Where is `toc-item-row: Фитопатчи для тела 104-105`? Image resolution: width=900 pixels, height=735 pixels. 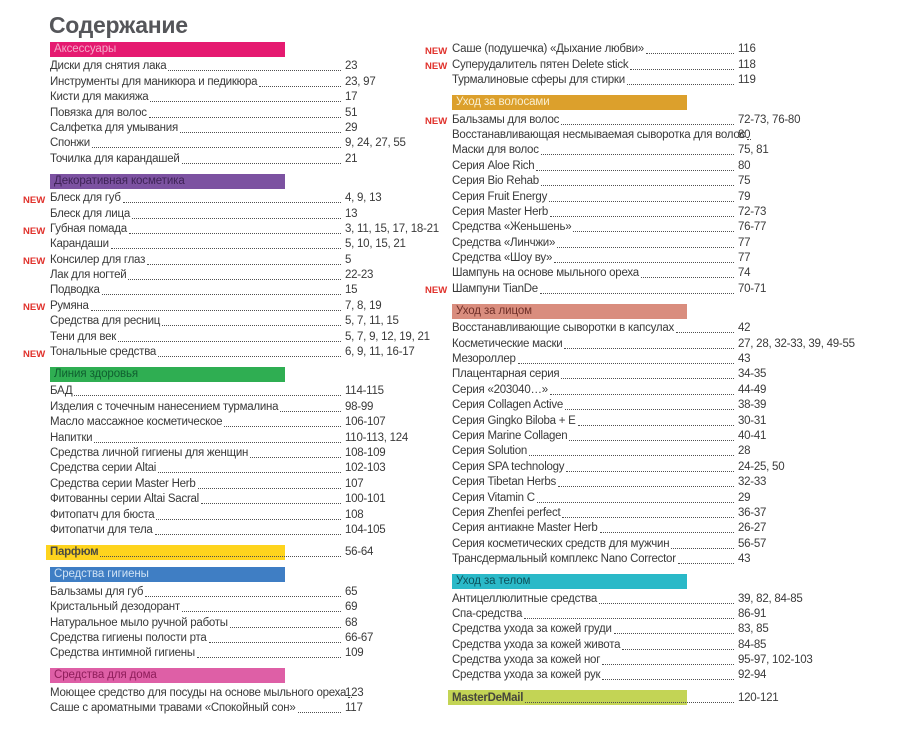 toc-item-row: Фитопатчи для тела 104-105 is located at coordinates (255, 530).